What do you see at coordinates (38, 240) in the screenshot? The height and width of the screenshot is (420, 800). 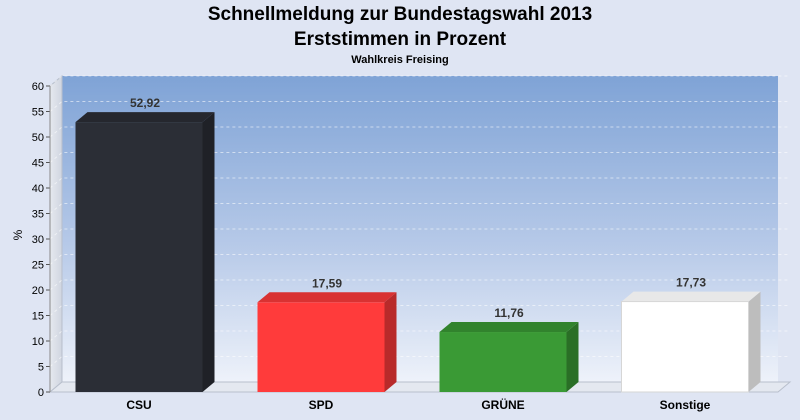 I see `y-tick-label: 30` at bounding box center [38, 240].